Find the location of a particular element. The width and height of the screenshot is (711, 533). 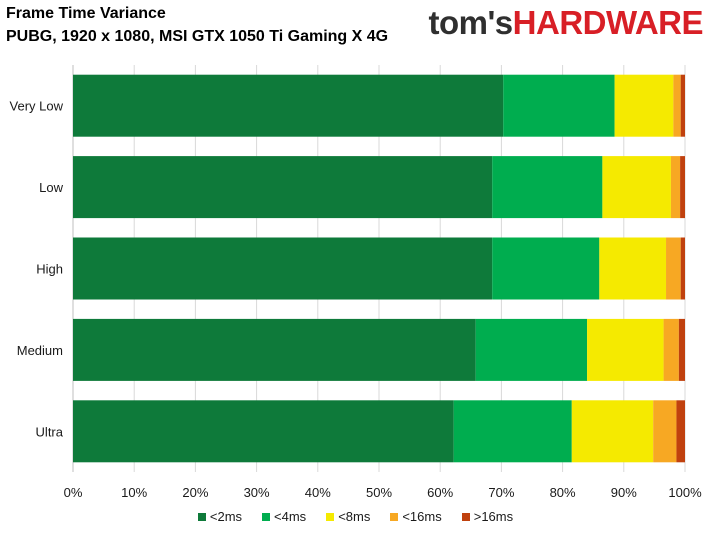

legend: <2ms <4ms <8ms <16ms >16ms is located at coordinates (355, 516).